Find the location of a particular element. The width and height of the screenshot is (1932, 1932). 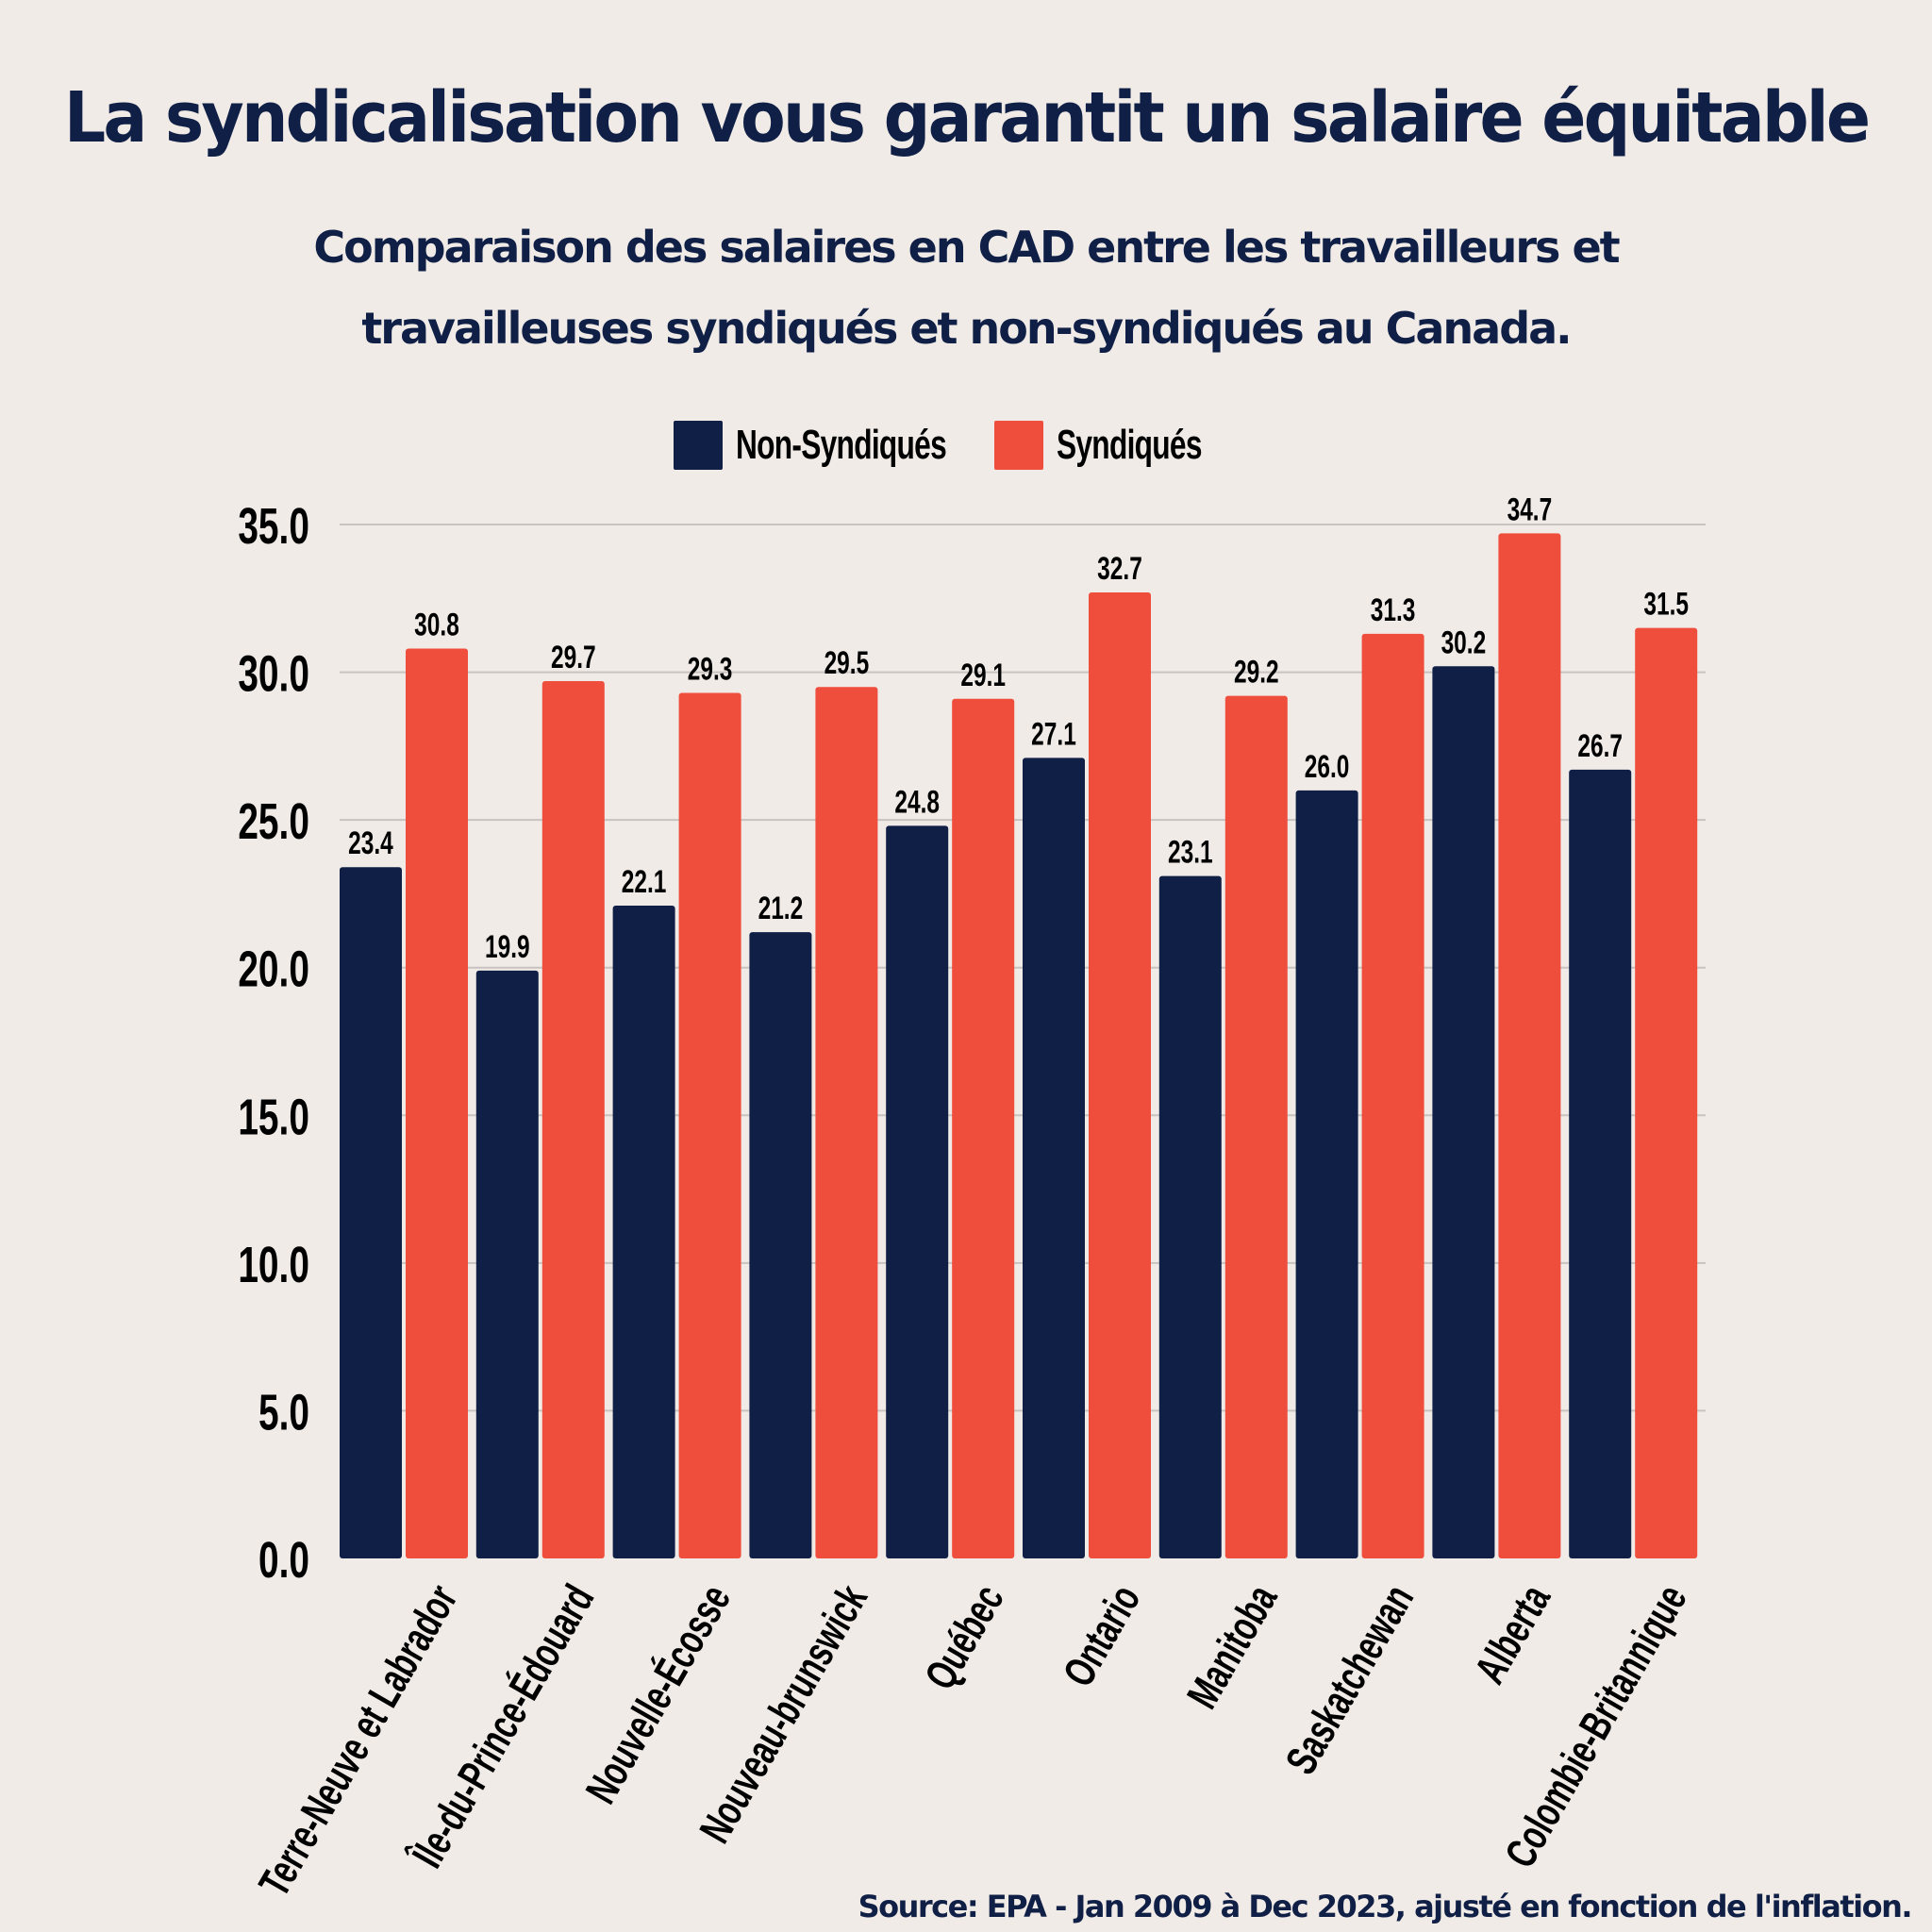

y-tick-label: 5.0 is located at coordinates (283, 1412).